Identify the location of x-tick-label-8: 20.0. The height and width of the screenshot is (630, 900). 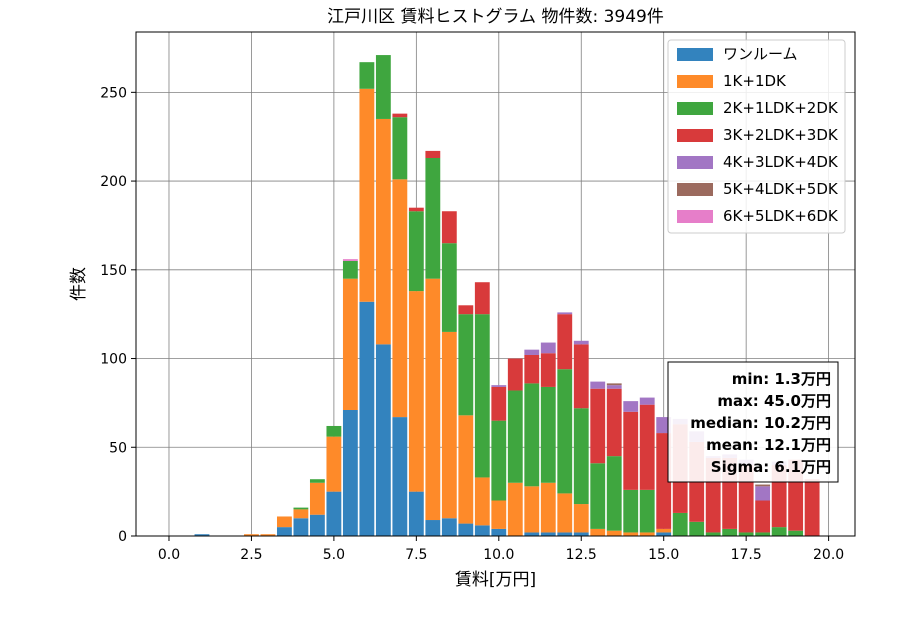
(828, 555).